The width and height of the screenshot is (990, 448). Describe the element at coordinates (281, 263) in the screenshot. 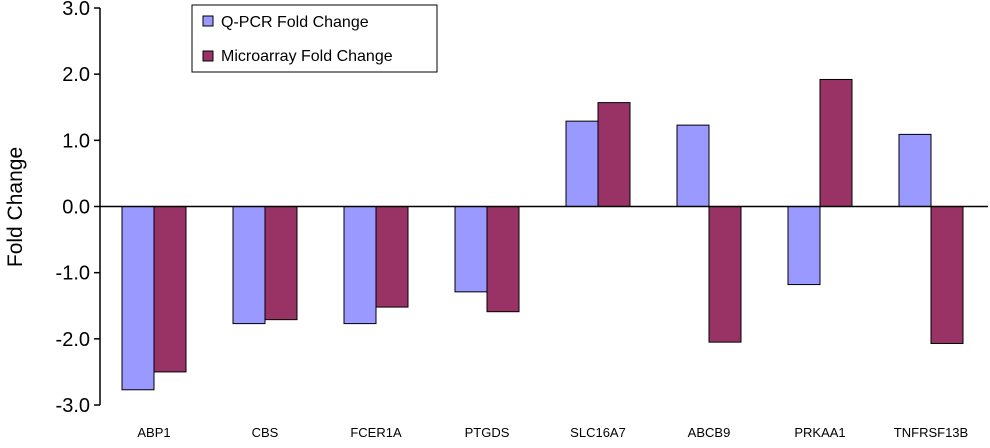

I see `bar-microarray-cbs` at that location.